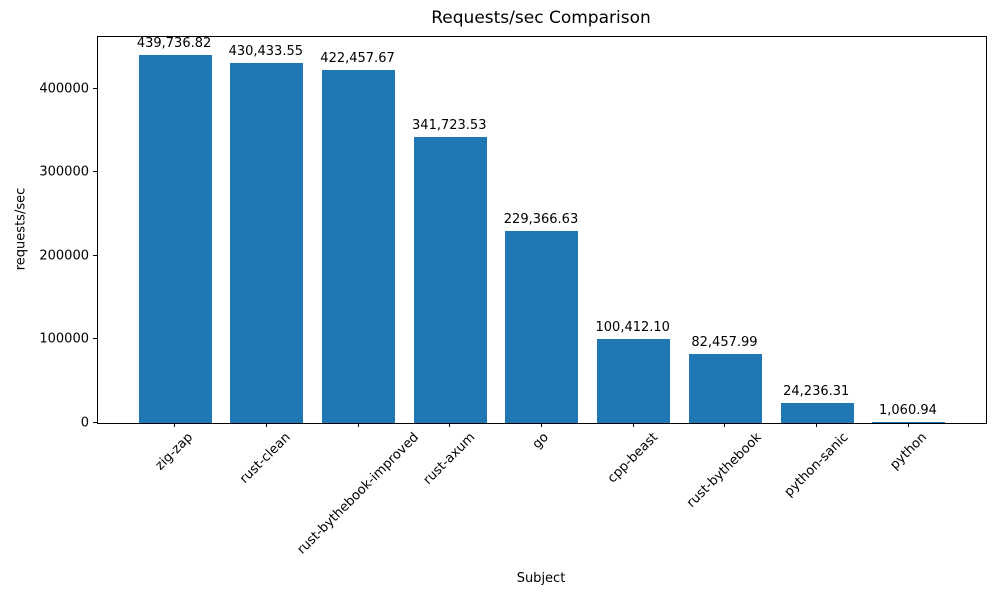 The width and height of the screenshot is (1000, 600). I want to click on x-tick-label: rust-bythebook-improved, so click(357, 494).